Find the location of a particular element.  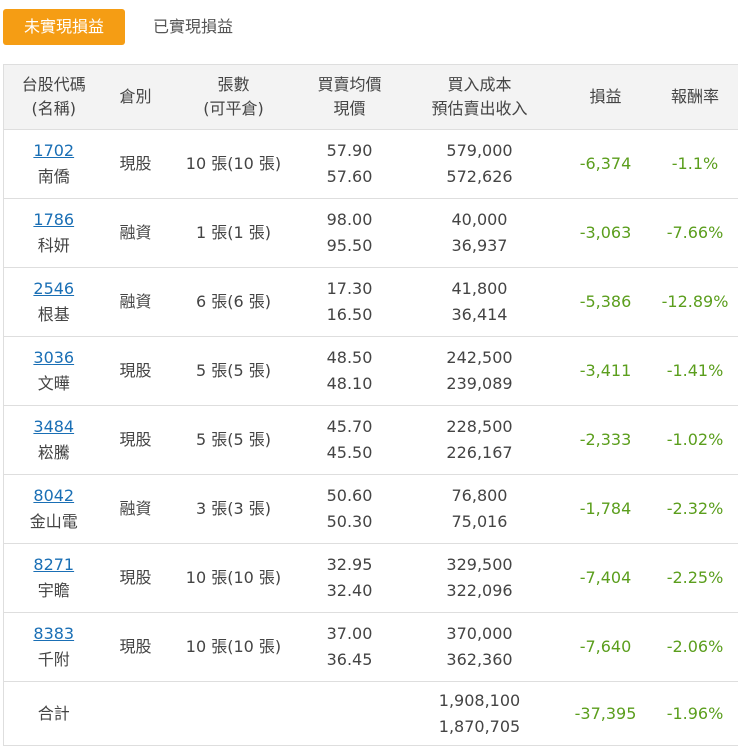

header-cost: 買入成本 預估賣出收入 is located at coordinates (480, 97).